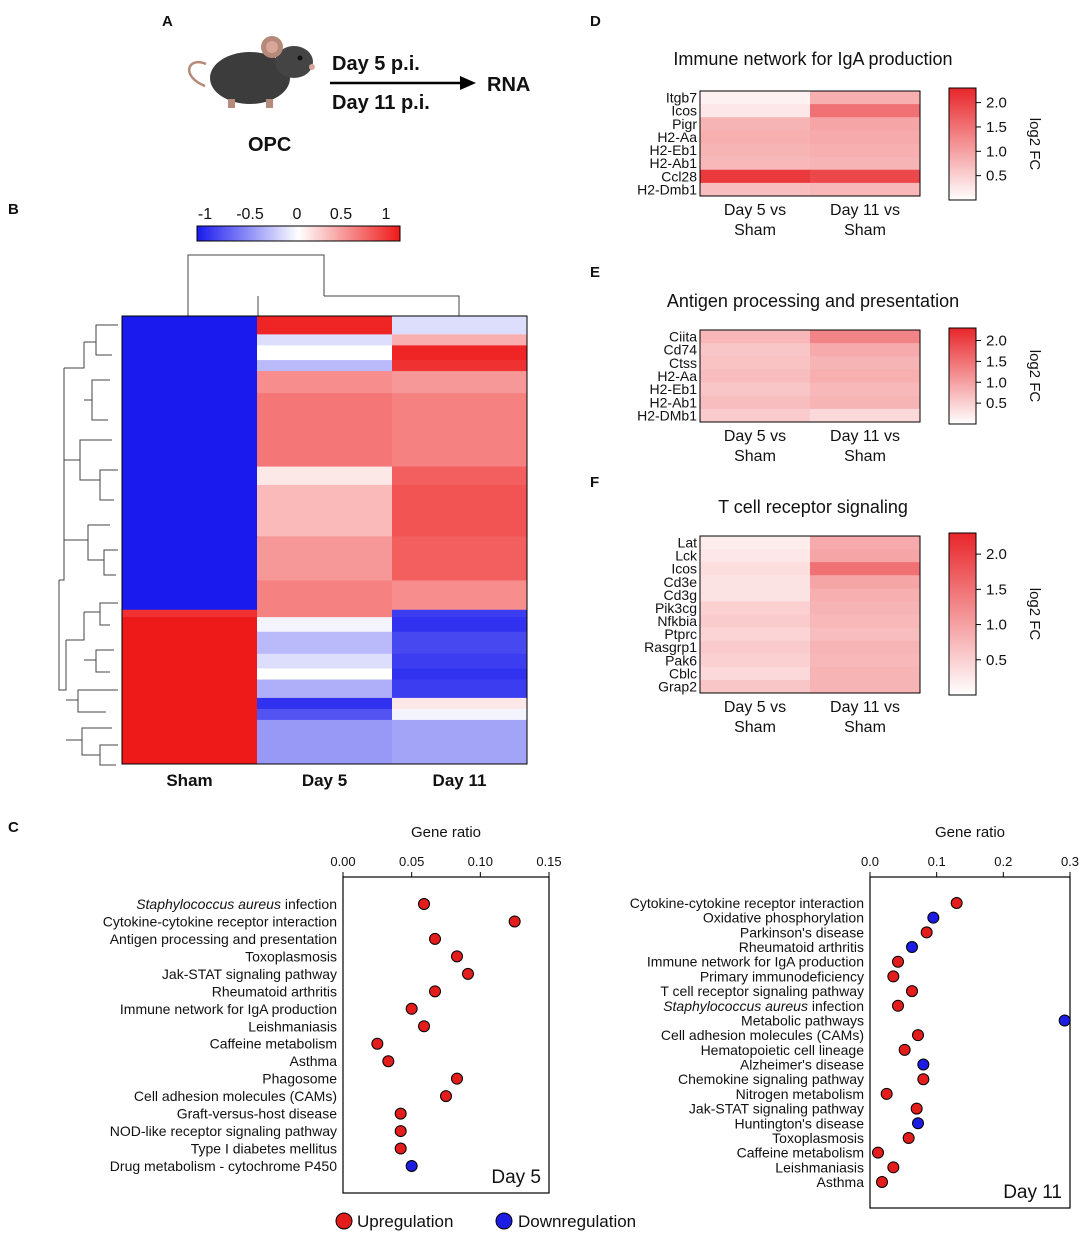 The height and width of the screenshot is (1236, 1084). Describe the element at coordinates (865, 446) in the screenshot. I see `heatmap-column-label: Day 11 vs Sham` at that location.